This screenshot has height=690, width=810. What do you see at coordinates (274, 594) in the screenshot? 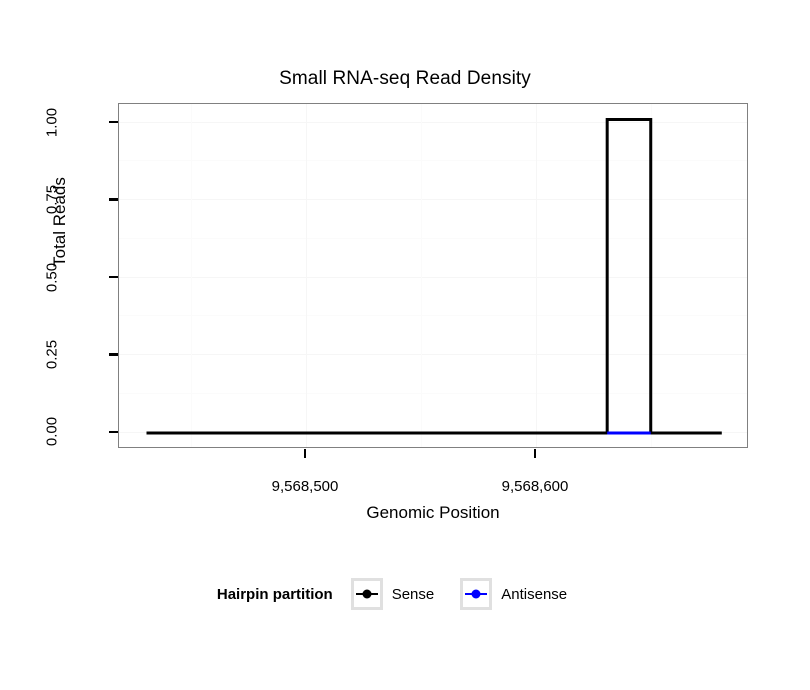
I see `legend-title: Hairpin partition` at bounding box center [274, 594].